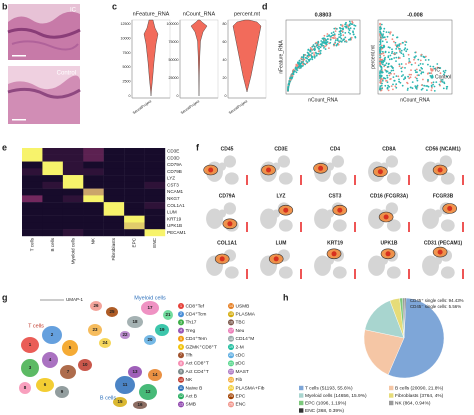 This screenshot has height=415, width=474. I want to click on cluster-number: 17, so click(150, 307).